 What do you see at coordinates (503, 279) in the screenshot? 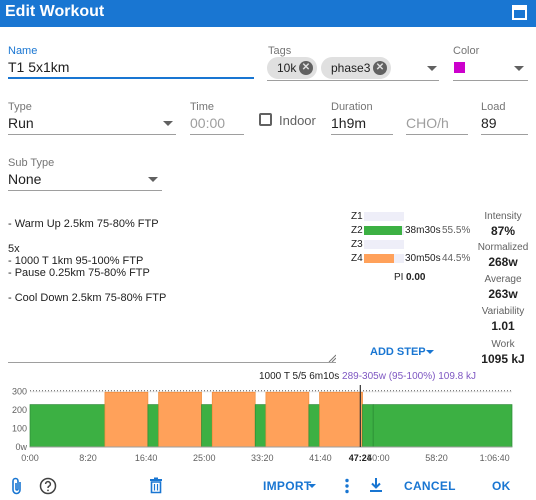
I see `stat-label: Average` at bounding box center [503, 279].